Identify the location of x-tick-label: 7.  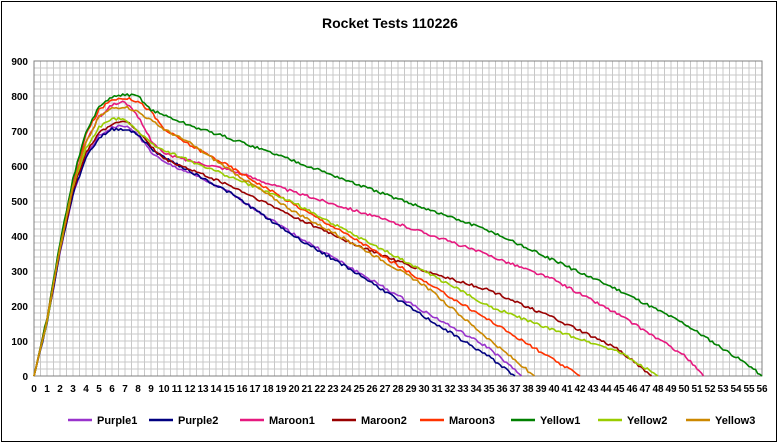
(125, 389).